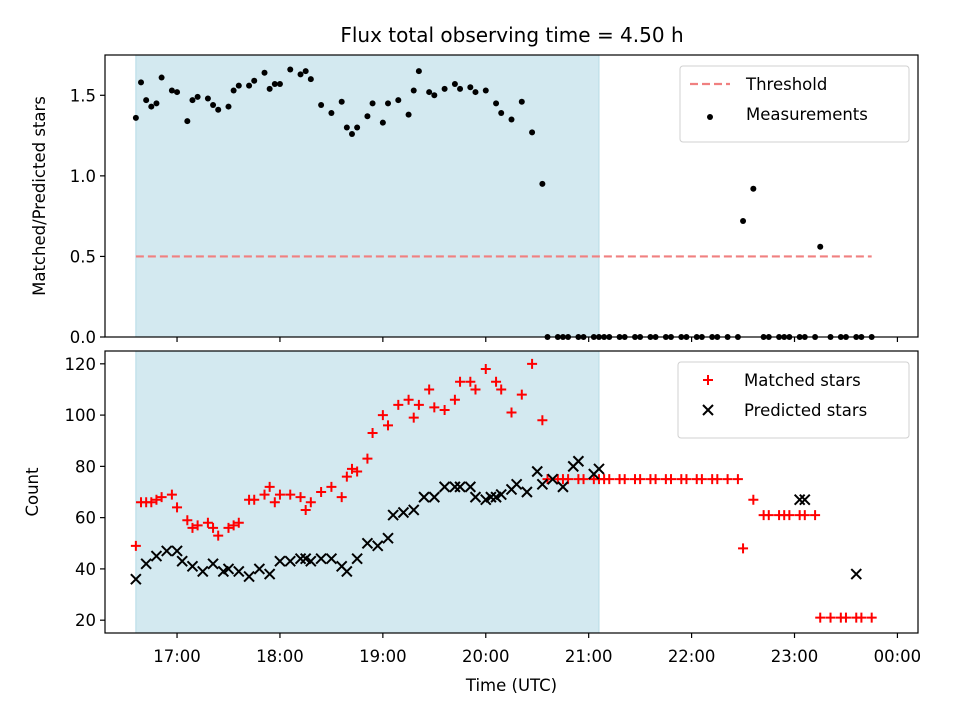 This screenshot has height=720, width=960. What do you see at coordinates (177, 656) in the screenshot?
I see `x-tick-label: 17:00` at bounding box center [177, 656].